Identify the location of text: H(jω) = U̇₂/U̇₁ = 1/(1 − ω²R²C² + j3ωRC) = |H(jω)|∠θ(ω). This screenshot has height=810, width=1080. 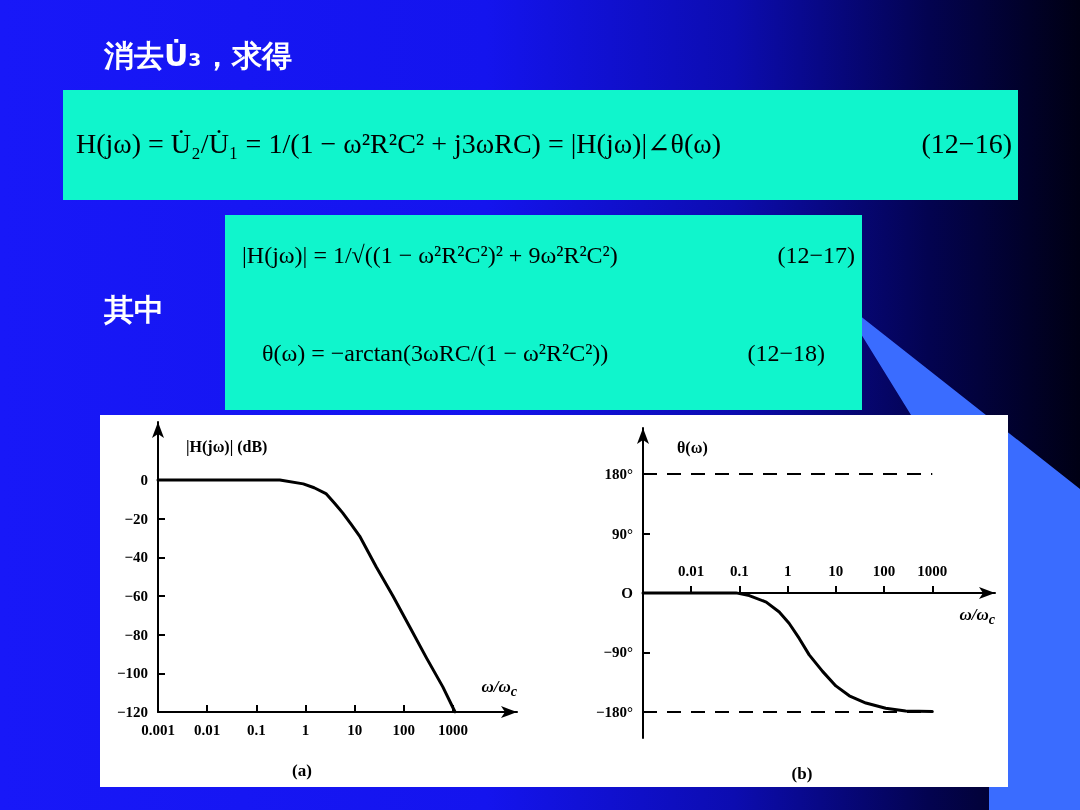
(398, 144).